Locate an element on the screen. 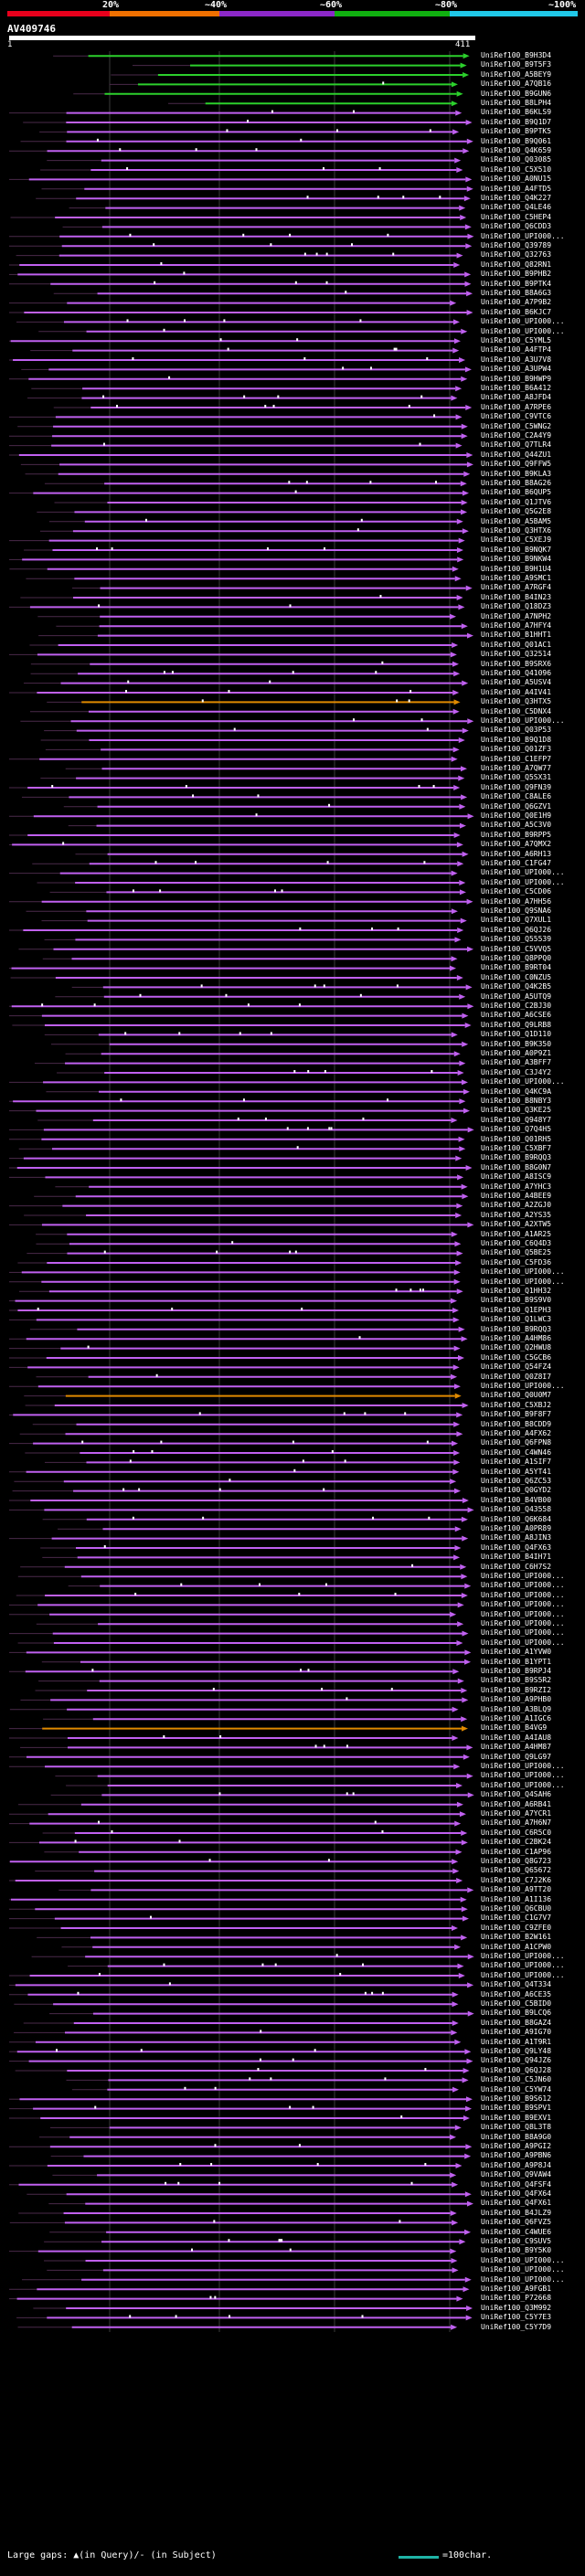 The width and height of the screenshot is (585, 2576). hit-name: UniRef100_A3UPW4 is located at coordinates (516, 369).